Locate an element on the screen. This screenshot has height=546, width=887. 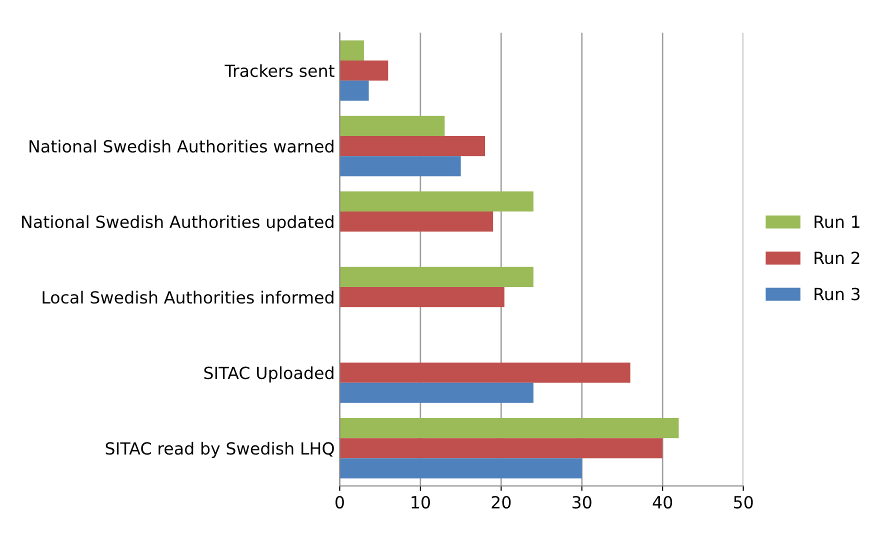
x-tick-label: 30 is located at coordinates (582, 502).